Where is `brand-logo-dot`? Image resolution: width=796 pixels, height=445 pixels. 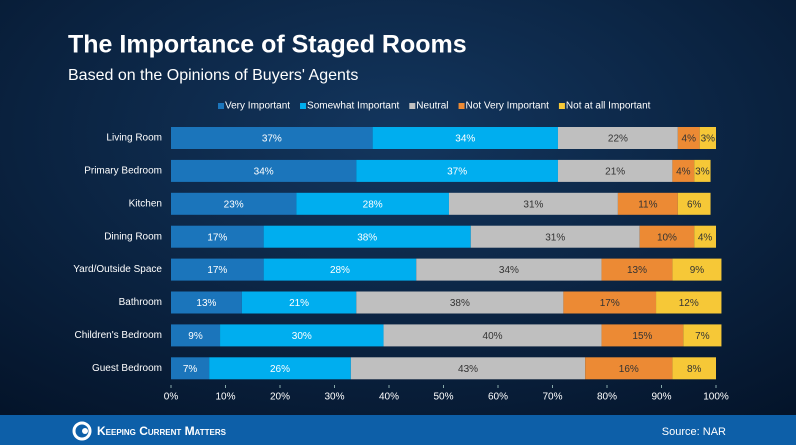 brand-logo-dot is located at coordinates (85, 431).